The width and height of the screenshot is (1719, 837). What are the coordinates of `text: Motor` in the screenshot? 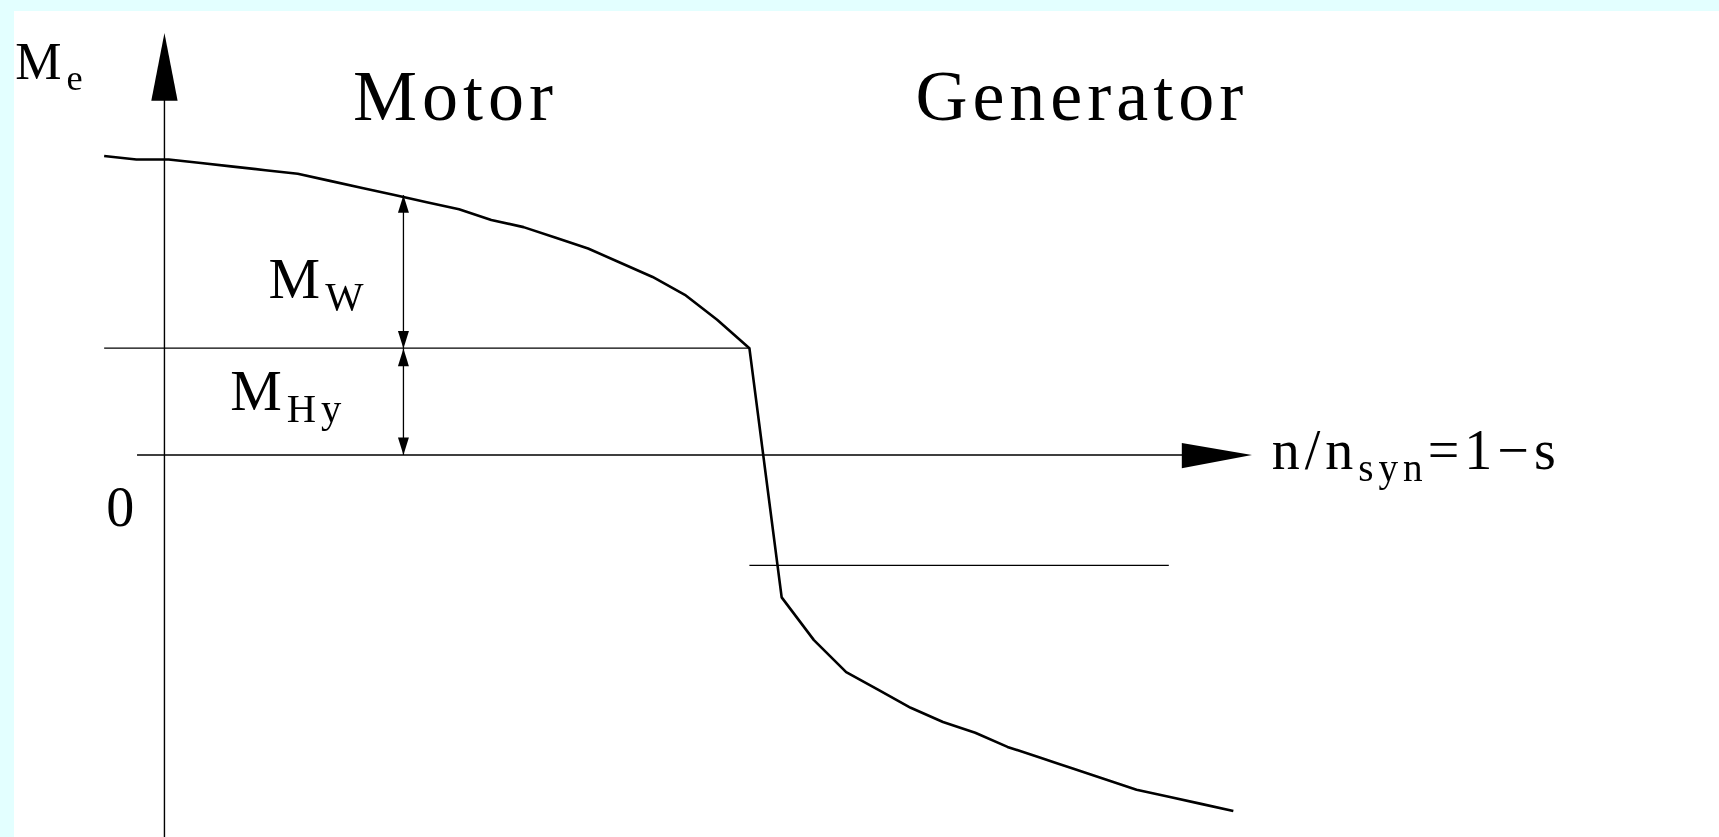 It's located at (455, 96).